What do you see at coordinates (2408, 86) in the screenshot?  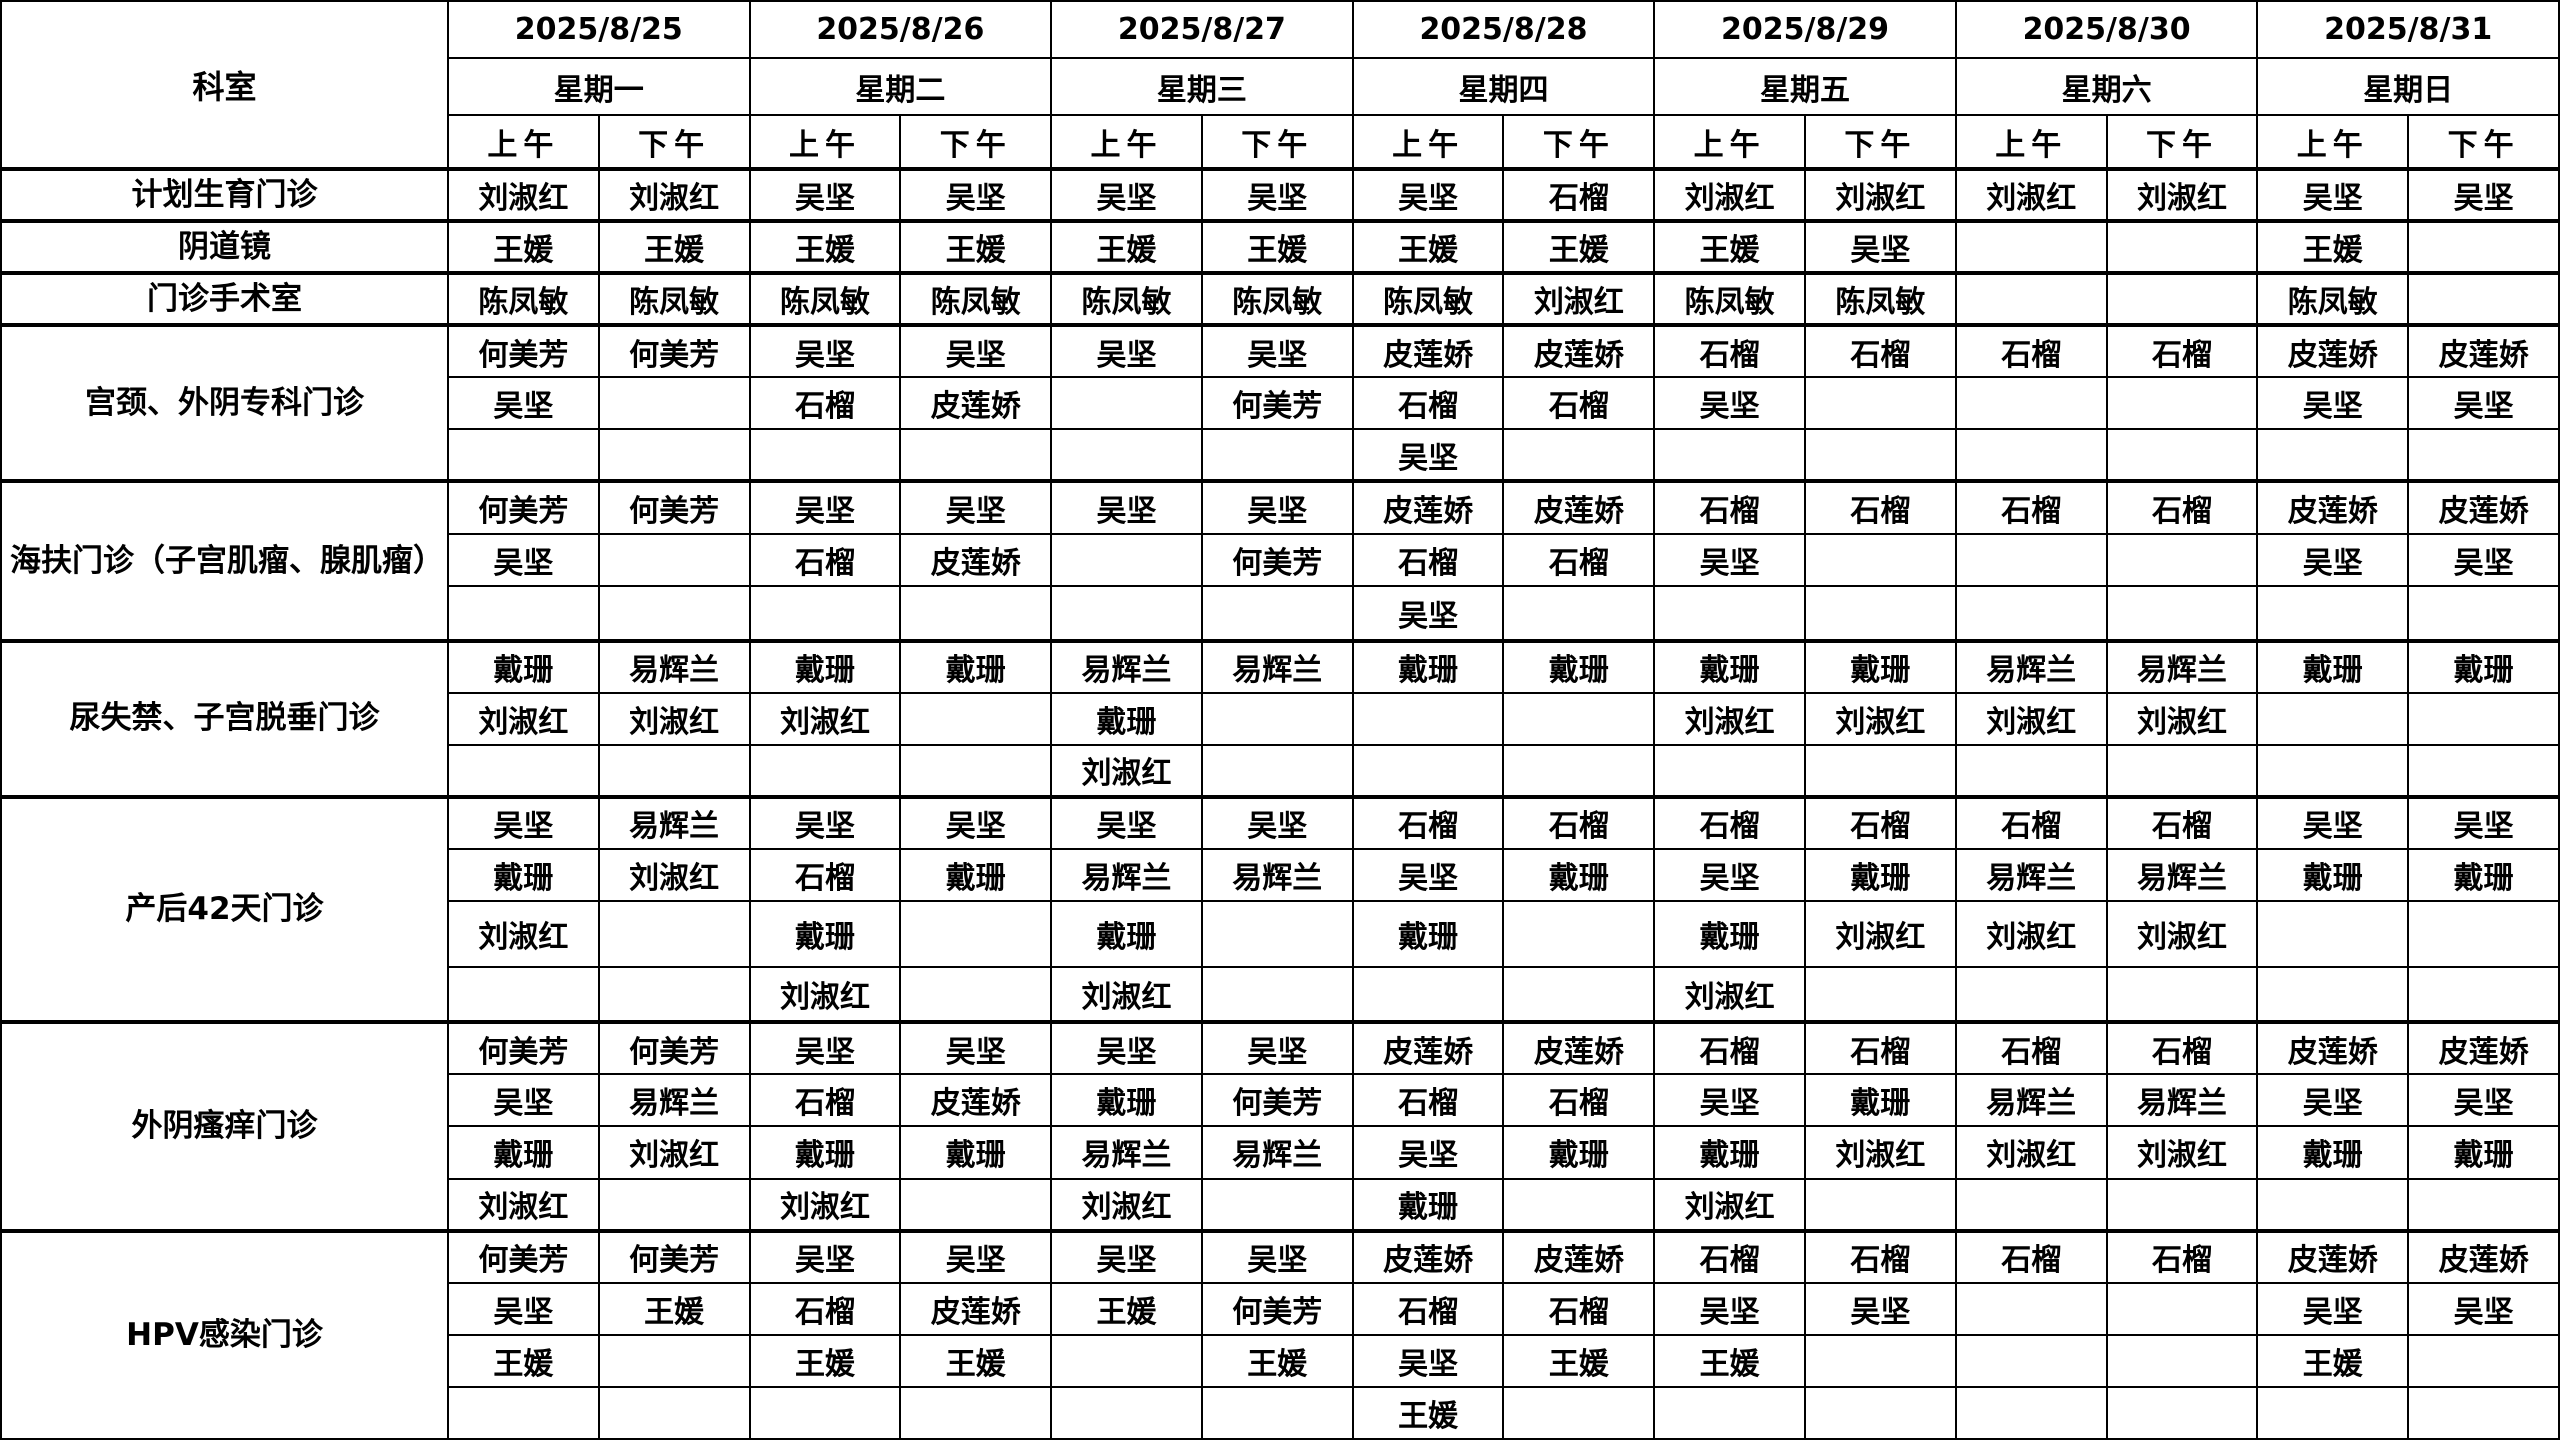 I see `weekday-header: 星期日` at bounding box center [2408, 86].